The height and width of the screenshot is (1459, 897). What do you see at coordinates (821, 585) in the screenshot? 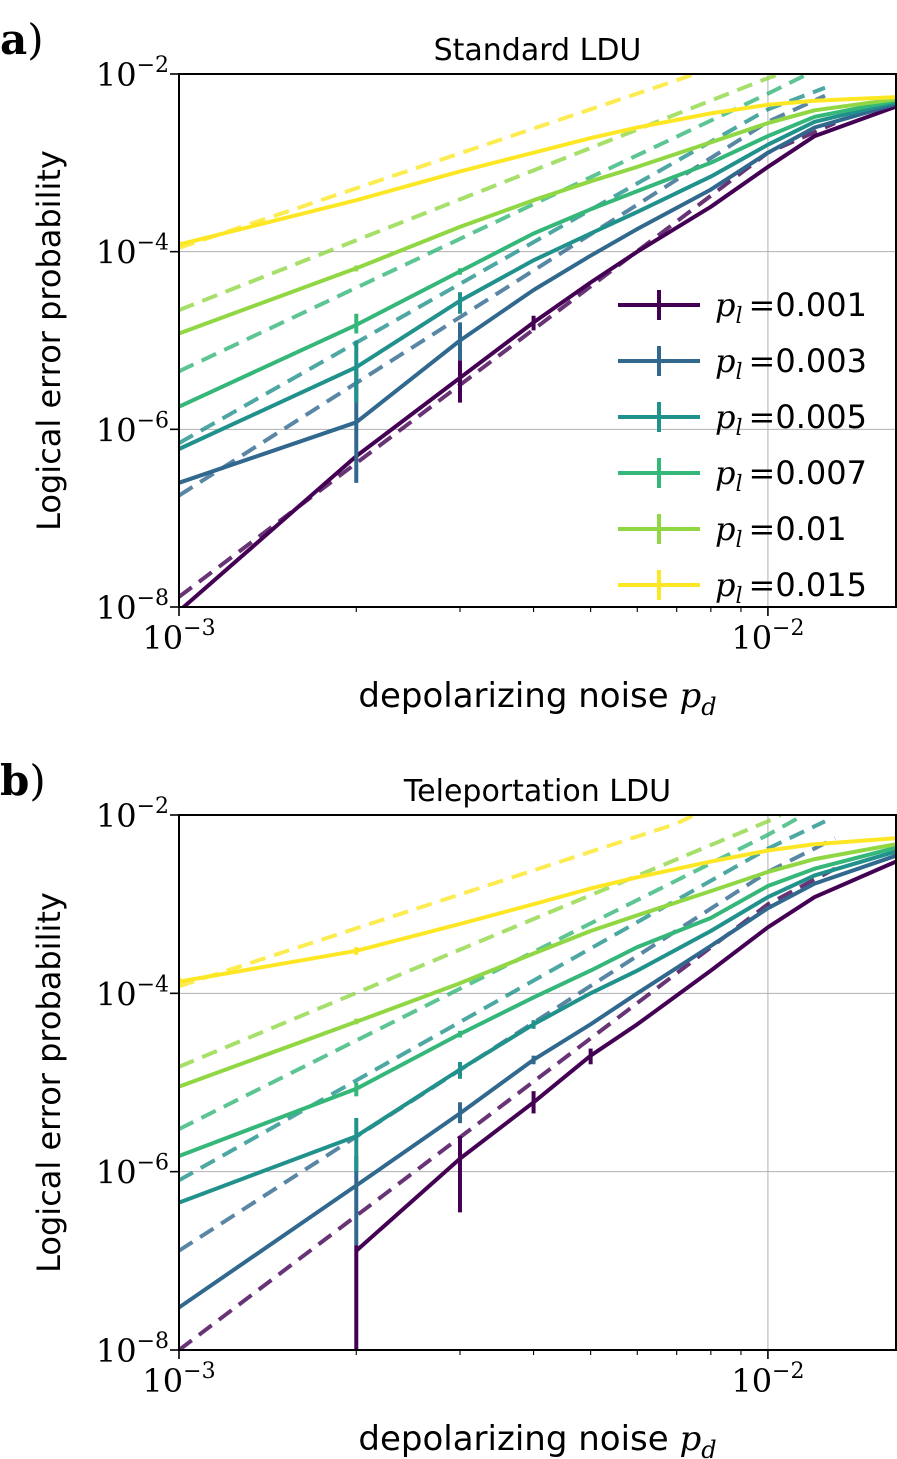
I see `legend-value: 0.015` at bounding box center [821, 585].